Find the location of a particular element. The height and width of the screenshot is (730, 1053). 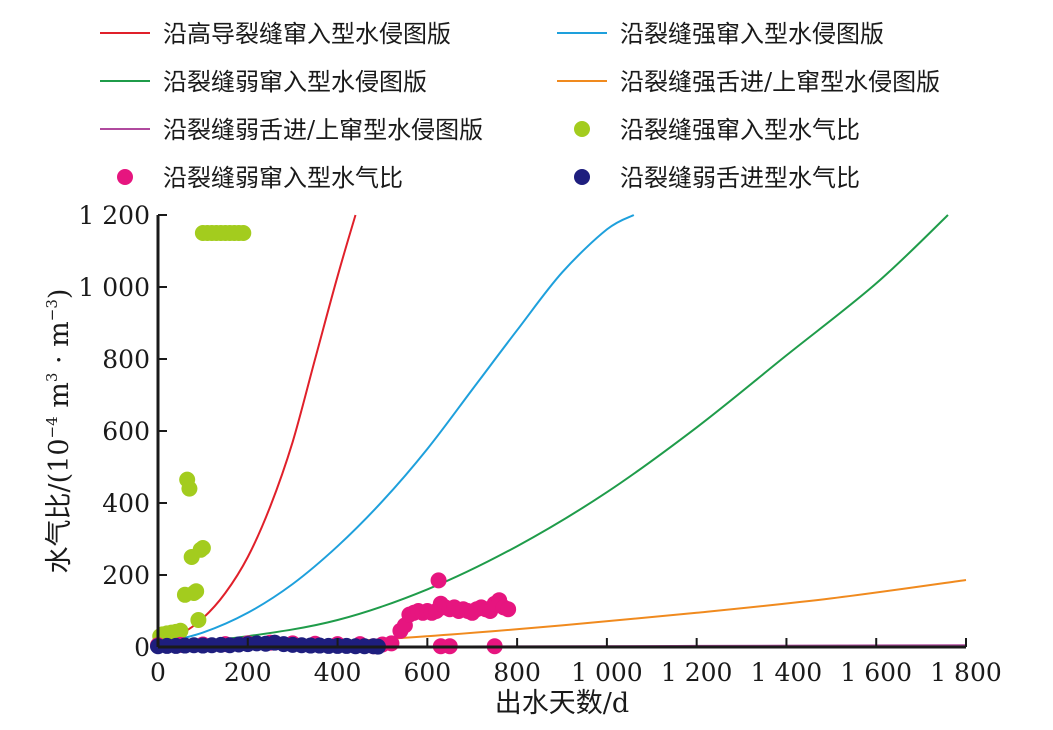

legend-label: 沿裂缝强舌进/上窜型水侵图版 is located at coordinates (780, 82).